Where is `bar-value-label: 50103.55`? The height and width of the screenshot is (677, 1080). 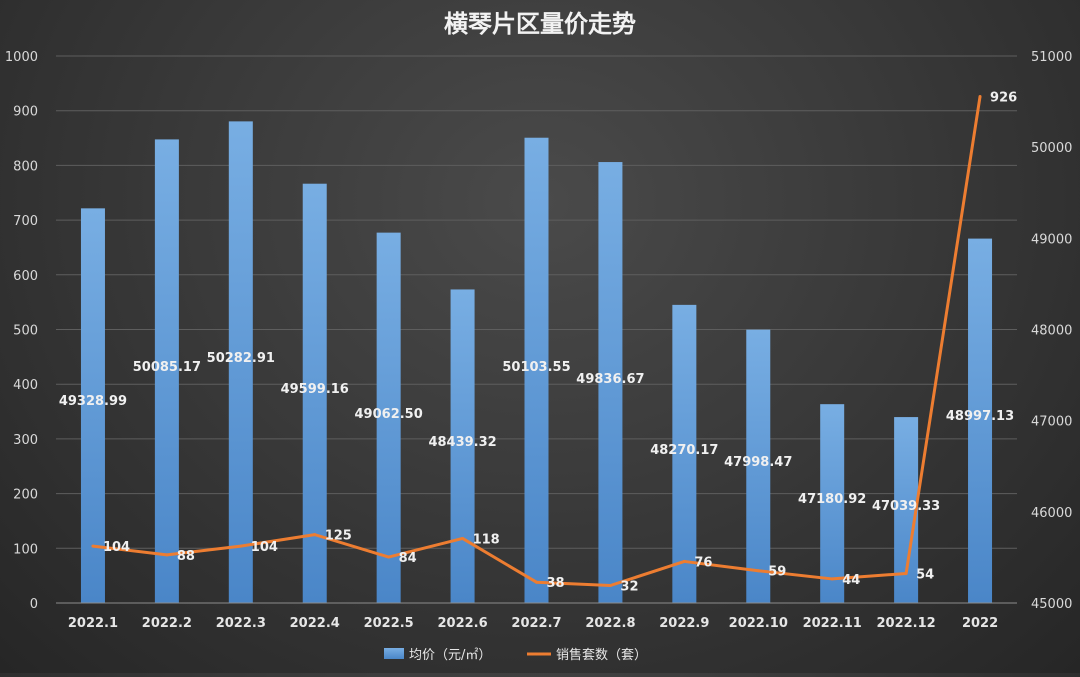
bar-value-label: 50103.55 is located at coordinates (536, 367).